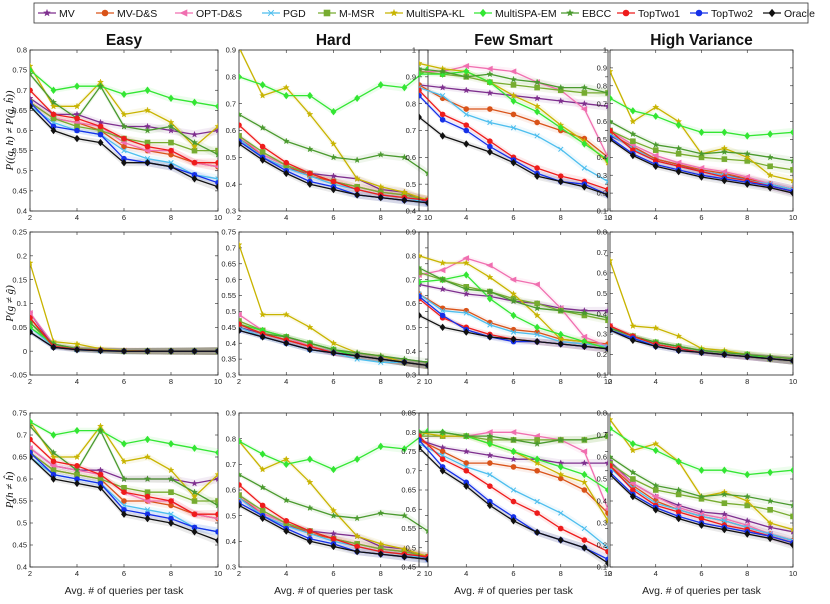 The height and width of the screenshot is (604, 830). I want to click on series-pgd, so click(513, 134).